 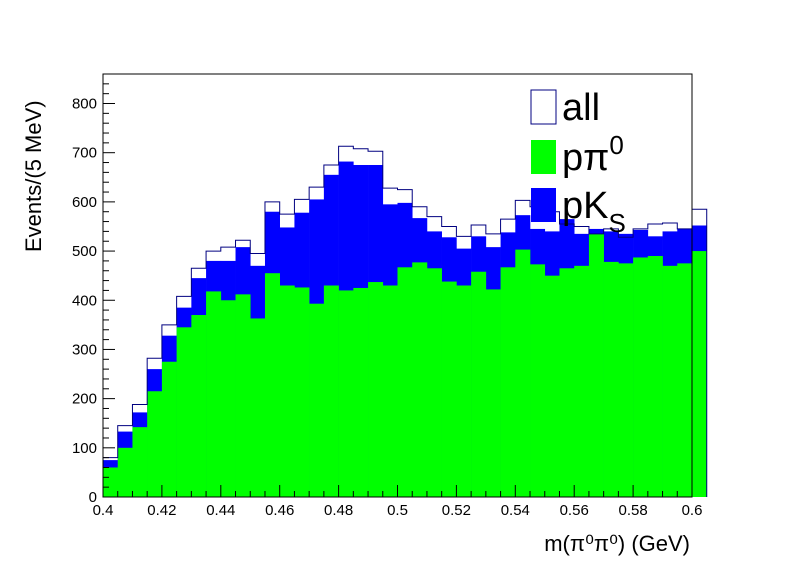 What do you see at coordinates (543, 107) in the screenshot?
I see `legend-swatch-all` at bounding box center [543, 107].